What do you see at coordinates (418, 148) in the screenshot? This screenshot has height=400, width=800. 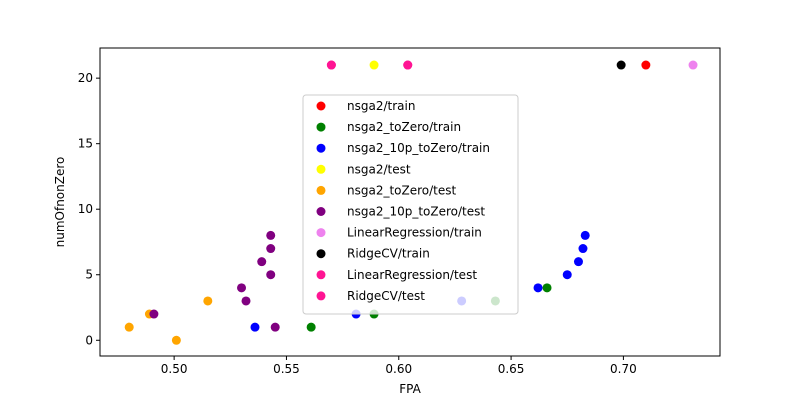 I see `legend-label: nsga2_10p_toZero/train` at bounding box center [418, 148].